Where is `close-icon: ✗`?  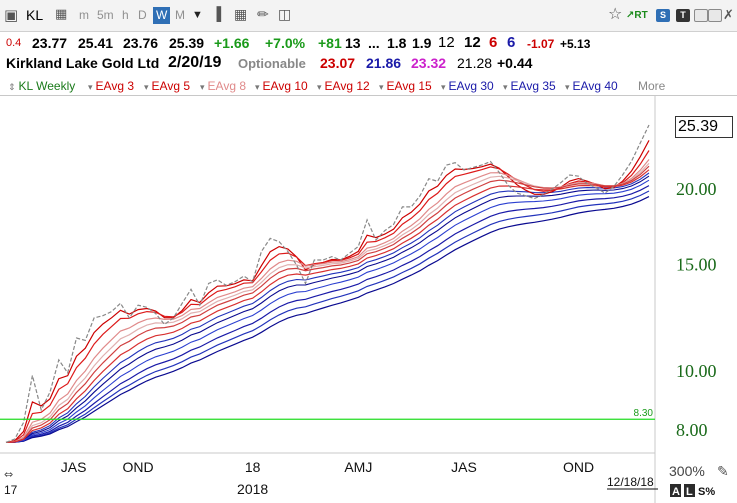
close-icon: ✗ is located at coordinates (728, 14).